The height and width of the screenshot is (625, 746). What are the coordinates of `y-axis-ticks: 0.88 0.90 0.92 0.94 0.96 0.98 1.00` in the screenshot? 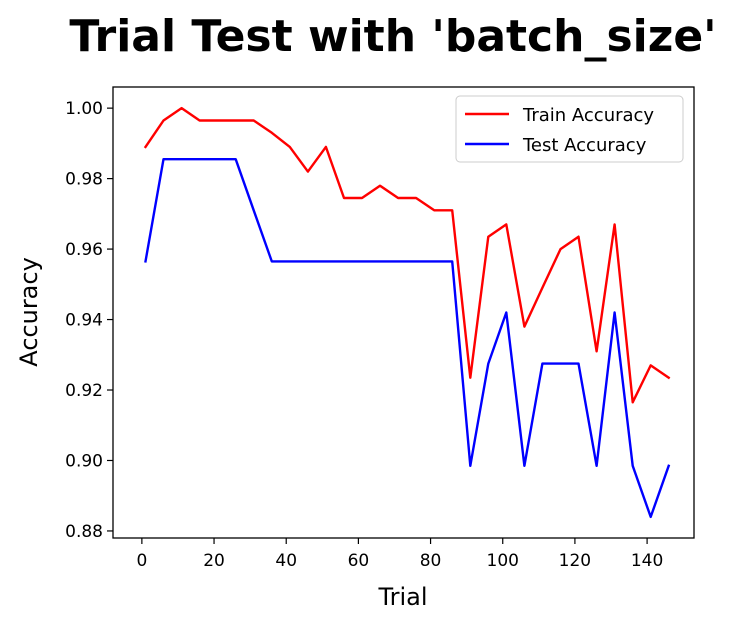 It's located at (89, 320).